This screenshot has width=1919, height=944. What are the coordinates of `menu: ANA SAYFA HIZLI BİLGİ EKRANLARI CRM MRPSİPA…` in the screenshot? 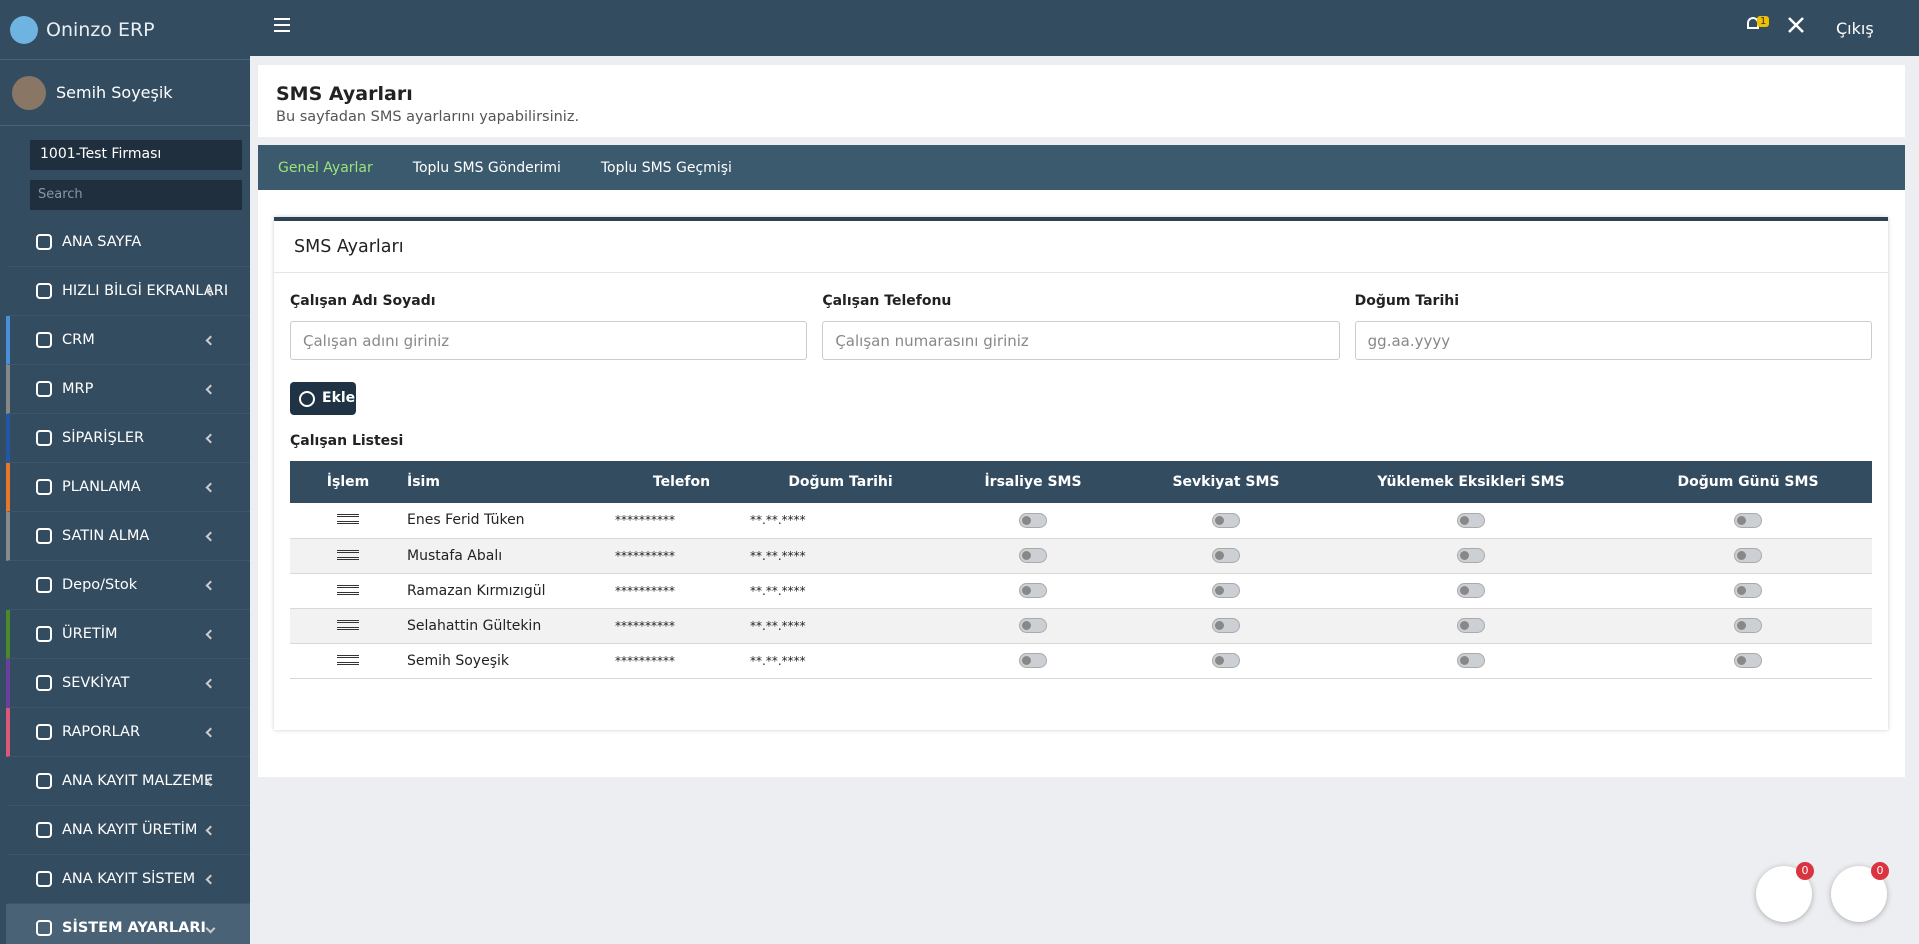 It's located at (125, 581).